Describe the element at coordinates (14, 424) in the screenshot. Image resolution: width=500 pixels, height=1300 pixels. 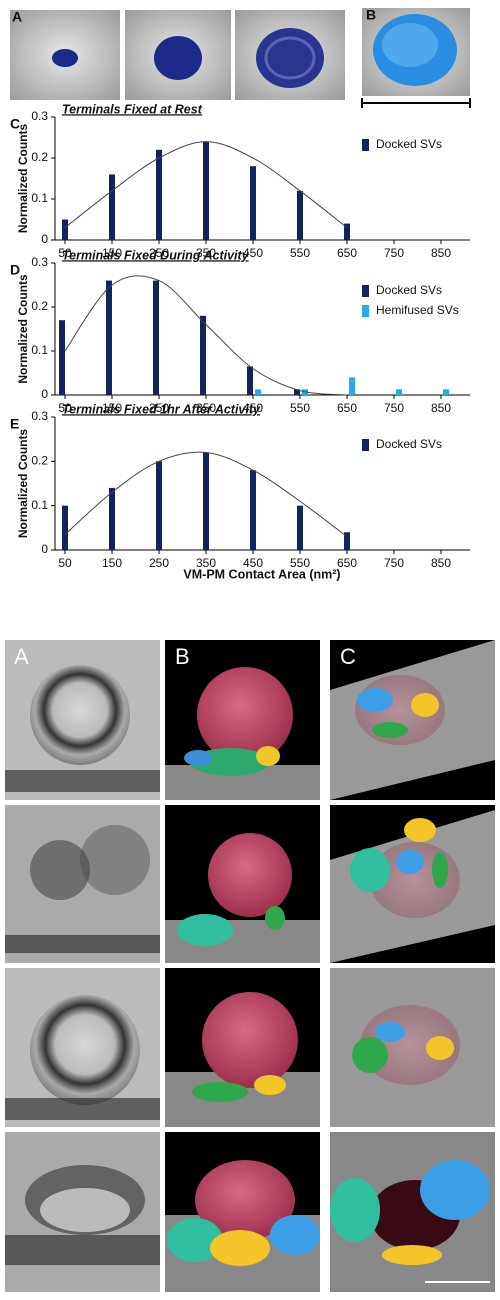
I see `panel-label: E` at that location.